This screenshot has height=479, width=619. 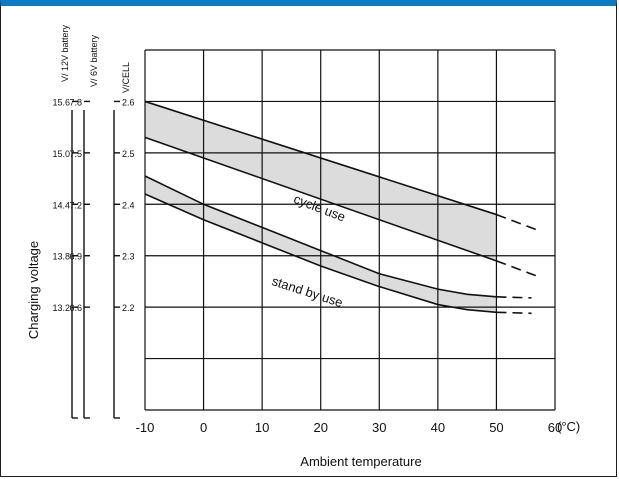 What do you see at coordinates (61, 154) in the screenshot?
I see `y-tick-label-2: 15.0` at bounding box center [61, 154].